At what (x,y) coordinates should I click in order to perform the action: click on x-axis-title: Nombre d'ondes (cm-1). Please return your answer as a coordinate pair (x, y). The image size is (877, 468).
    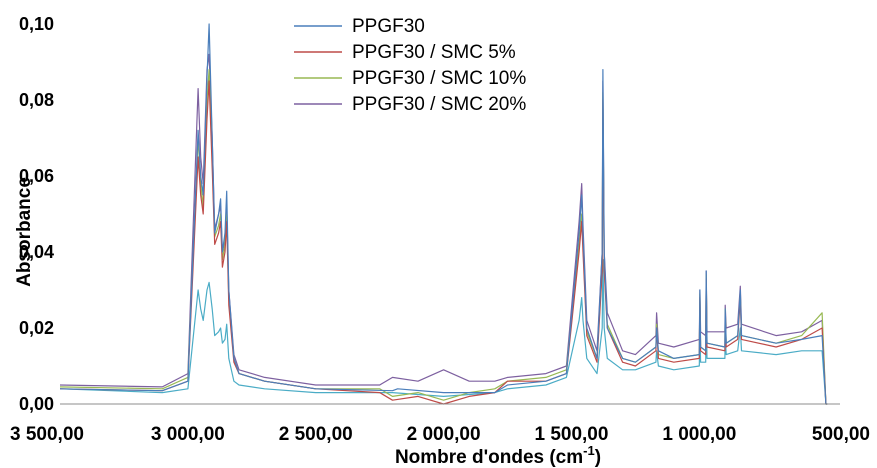
    Looking at the image, I should click on (498, 455).